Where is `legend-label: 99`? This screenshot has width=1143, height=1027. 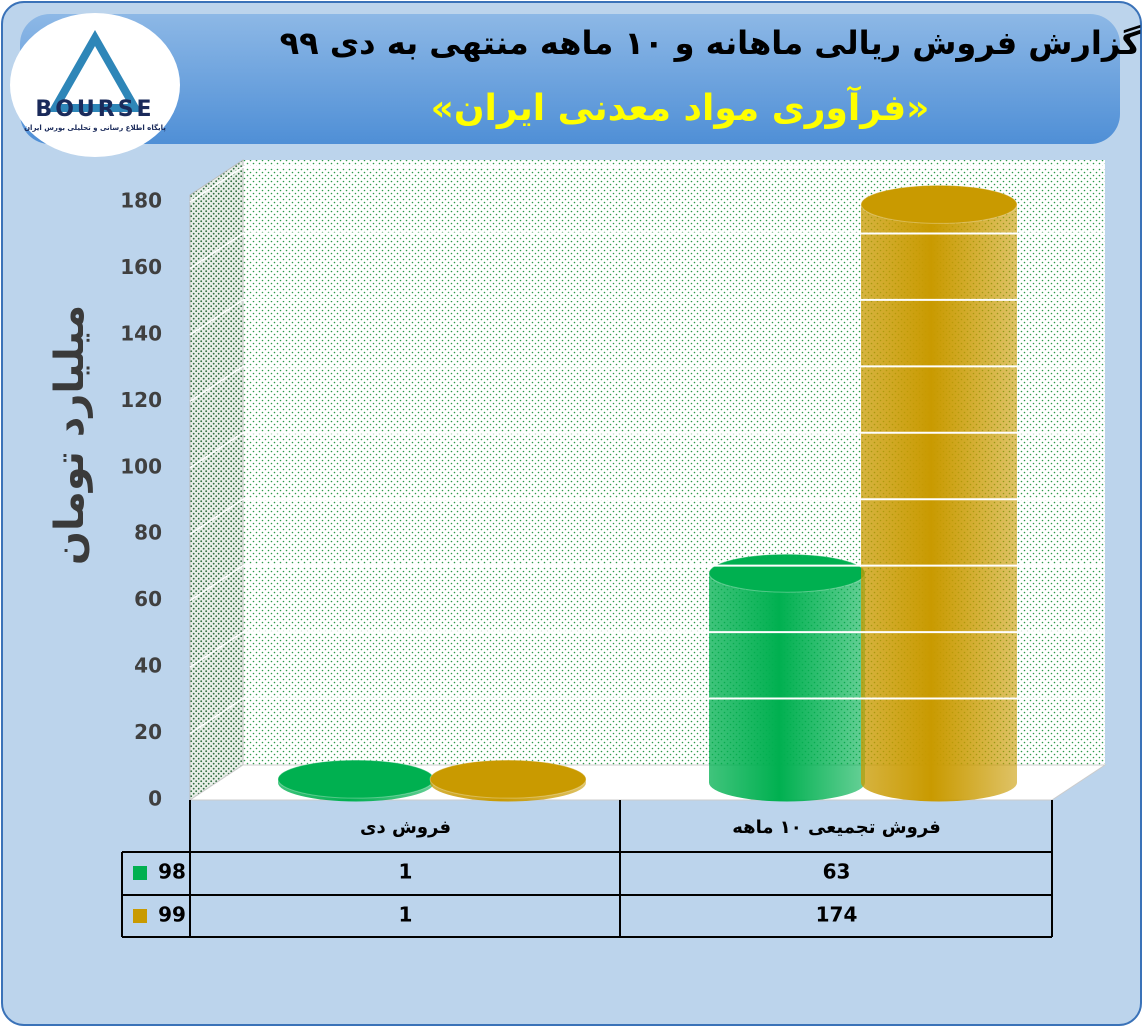 legend-label: 99 is located at coordinates (172, 915).